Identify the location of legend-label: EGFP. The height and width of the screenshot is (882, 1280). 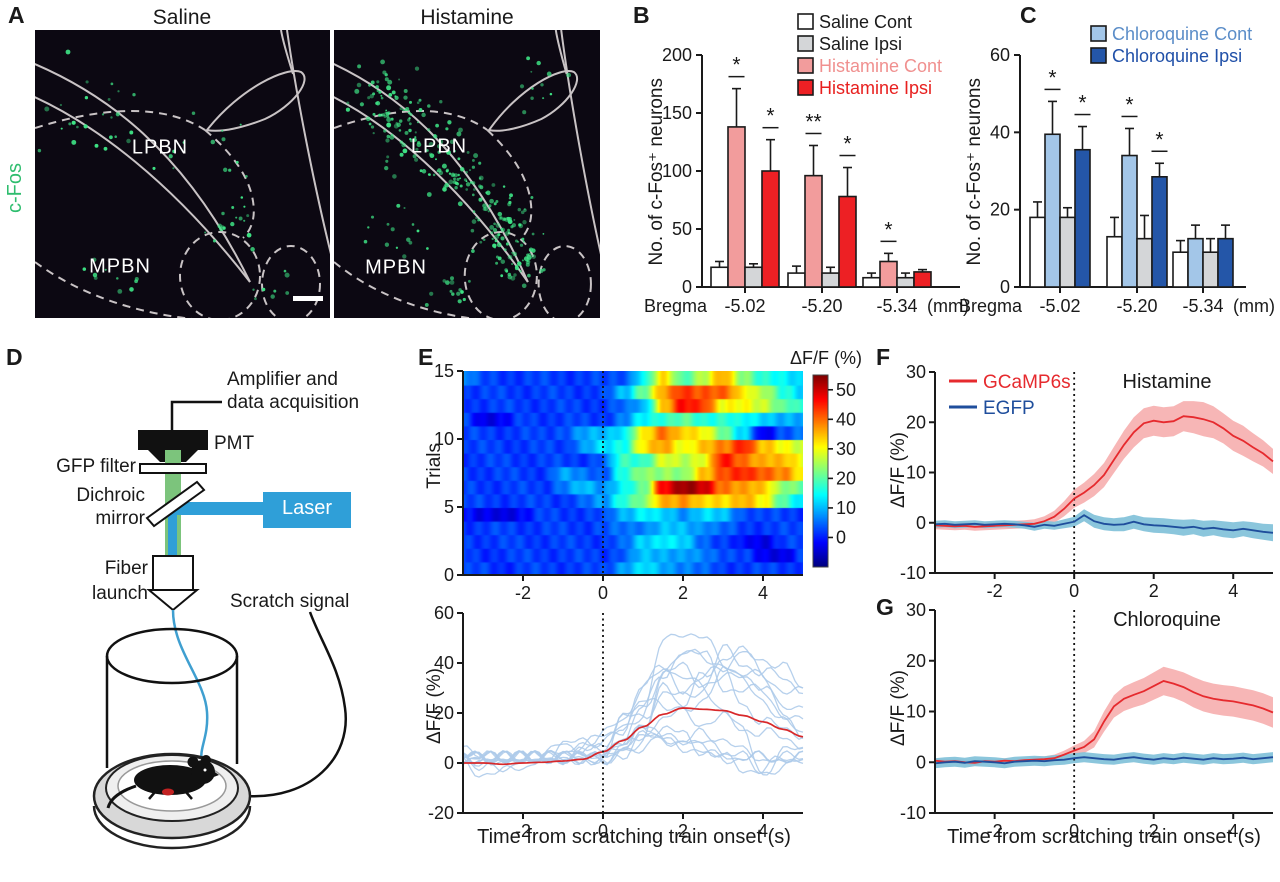
(1009, 408).